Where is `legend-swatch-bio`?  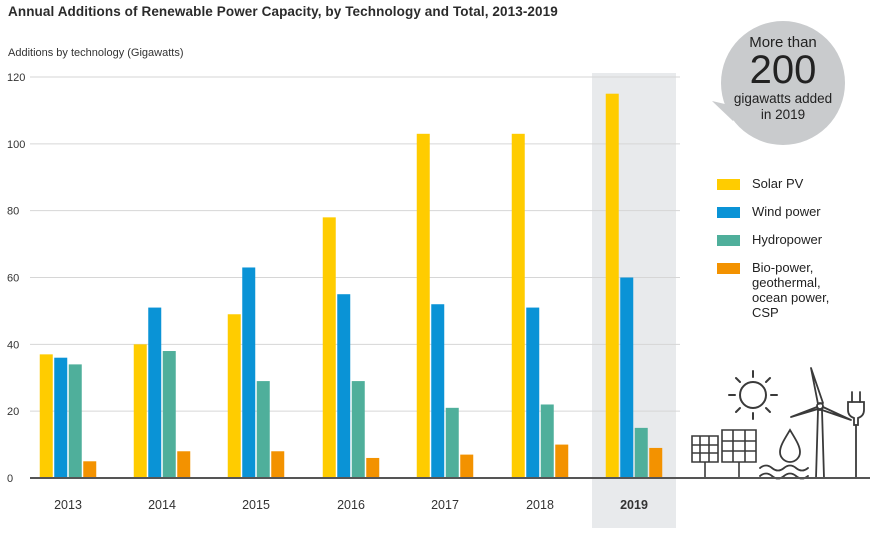 legend-swatch-bio is located at coordinates (728, 268).